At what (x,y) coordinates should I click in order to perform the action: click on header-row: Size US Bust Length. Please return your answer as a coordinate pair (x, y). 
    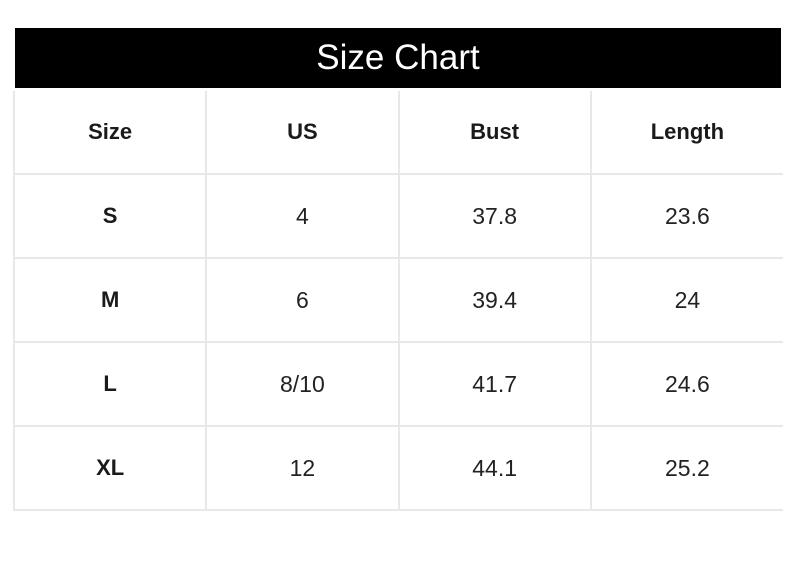
    Looking at the image, I should click on (397, 133).